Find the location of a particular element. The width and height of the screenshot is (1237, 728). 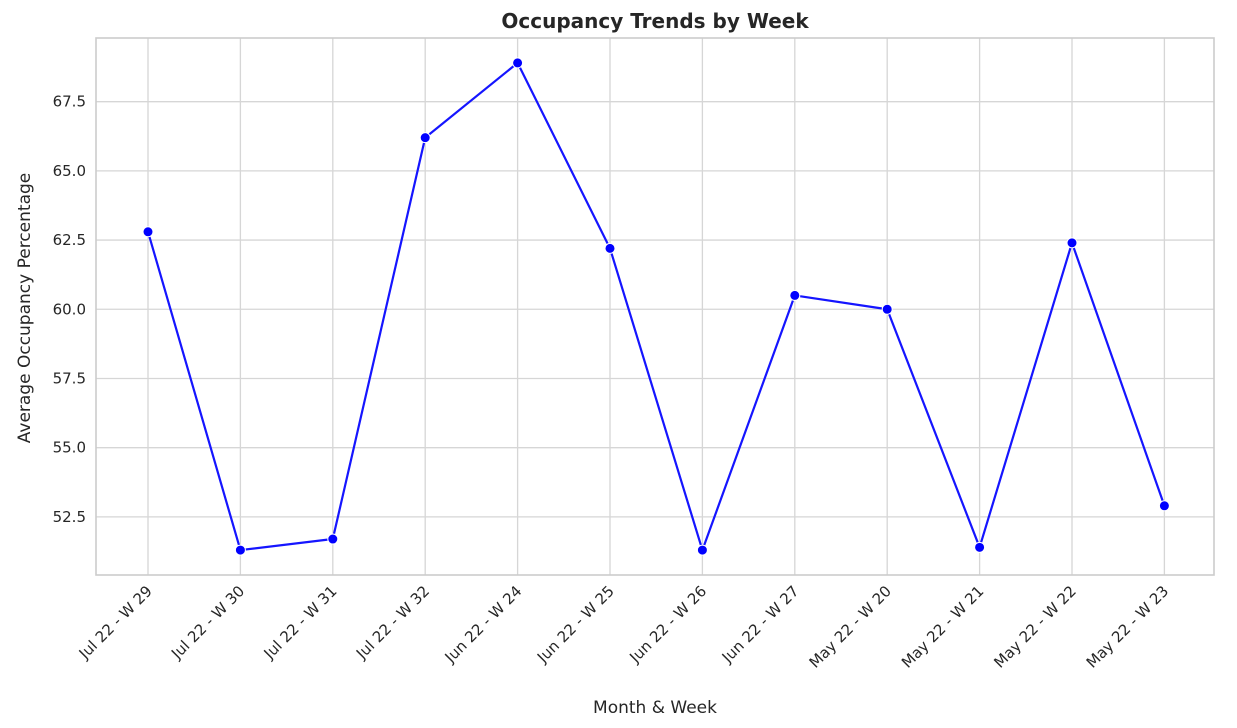

y-tick-label: 55.0 is located at coordinates (69, 448).